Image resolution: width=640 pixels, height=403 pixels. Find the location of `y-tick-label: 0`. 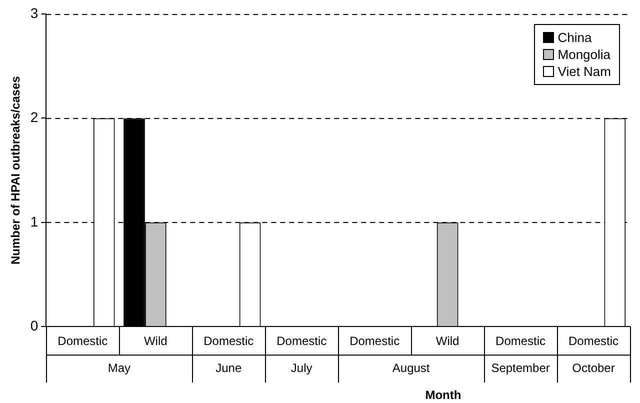

y-tick-label: 0 is located at coordinates (34, 325).